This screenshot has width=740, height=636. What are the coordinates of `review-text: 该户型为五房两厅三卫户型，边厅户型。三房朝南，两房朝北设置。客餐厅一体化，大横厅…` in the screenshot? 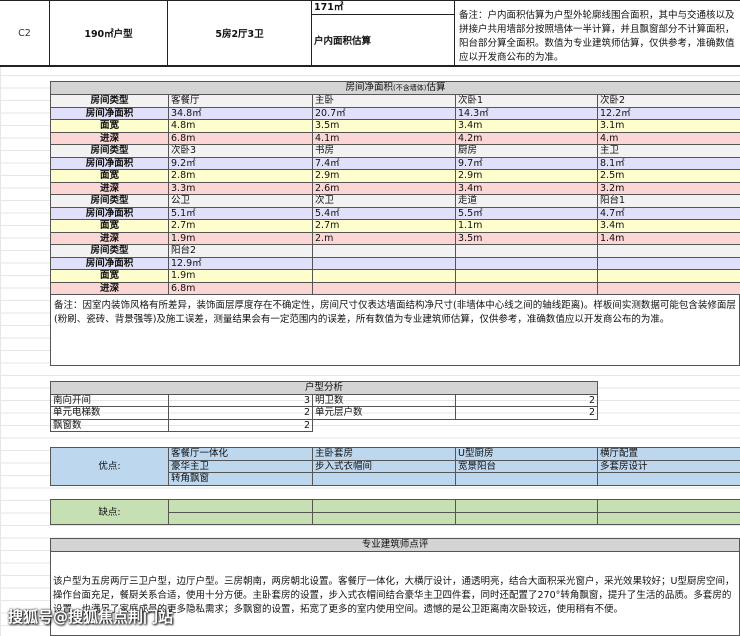 It's located at (394, 595).